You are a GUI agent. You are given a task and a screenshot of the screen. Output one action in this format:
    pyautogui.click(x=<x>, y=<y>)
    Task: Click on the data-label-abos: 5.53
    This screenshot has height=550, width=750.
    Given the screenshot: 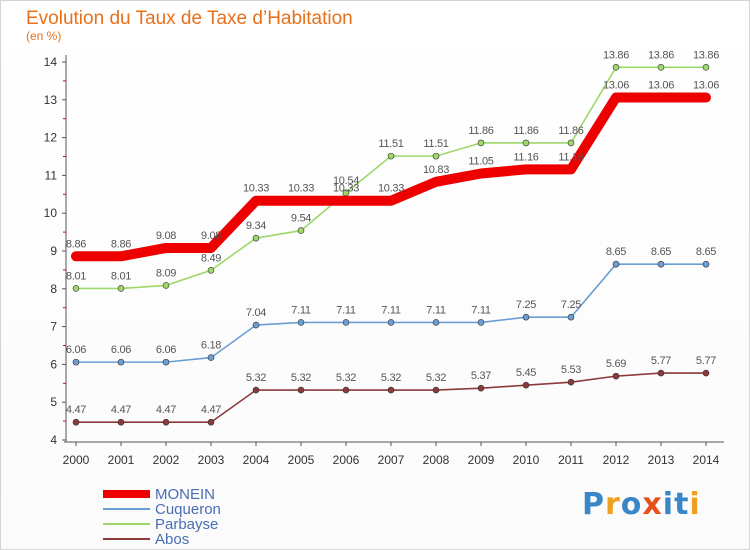 What is the action you would take?
    pyautogui.click(x=571, y=370)
    